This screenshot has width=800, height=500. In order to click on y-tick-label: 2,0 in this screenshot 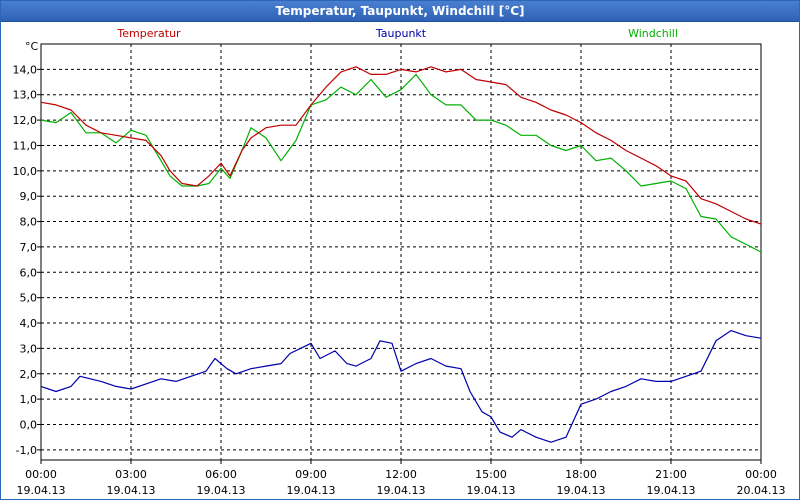, I will do `click(29, 374)`.